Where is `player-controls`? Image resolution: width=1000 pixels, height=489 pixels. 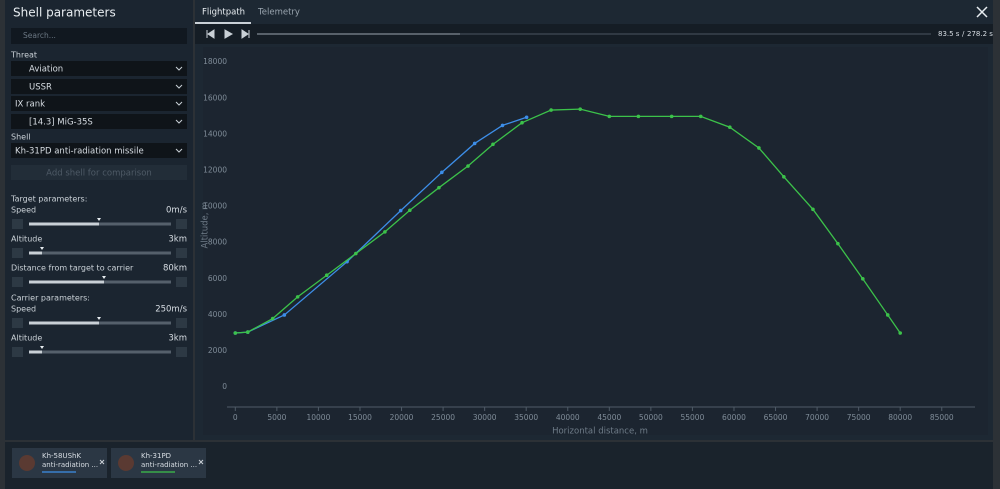
player-controls is located at coordinates (228, 34).